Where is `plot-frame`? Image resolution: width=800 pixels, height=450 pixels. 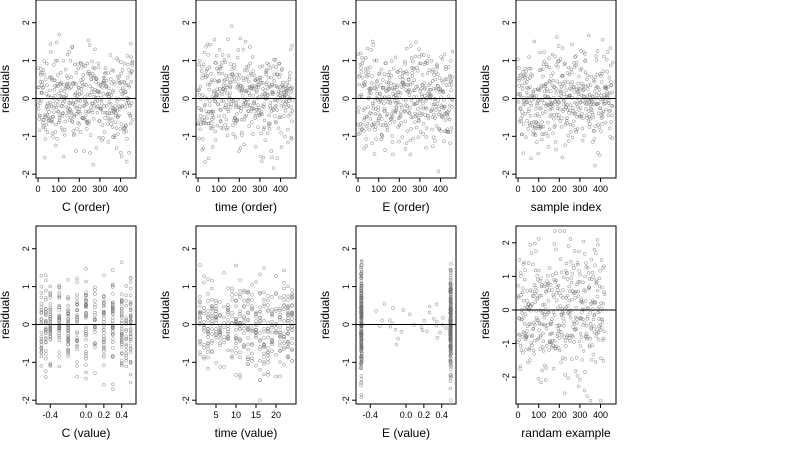 plot-frame is located at coordinates (246, 315).